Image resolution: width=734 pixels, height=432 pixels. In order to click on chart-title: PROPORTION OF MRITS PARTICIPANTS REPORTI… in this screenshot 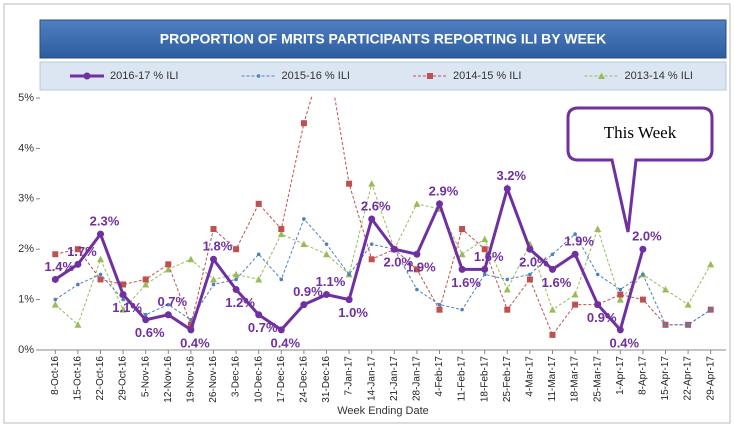, I will do `click(383, 39)`.